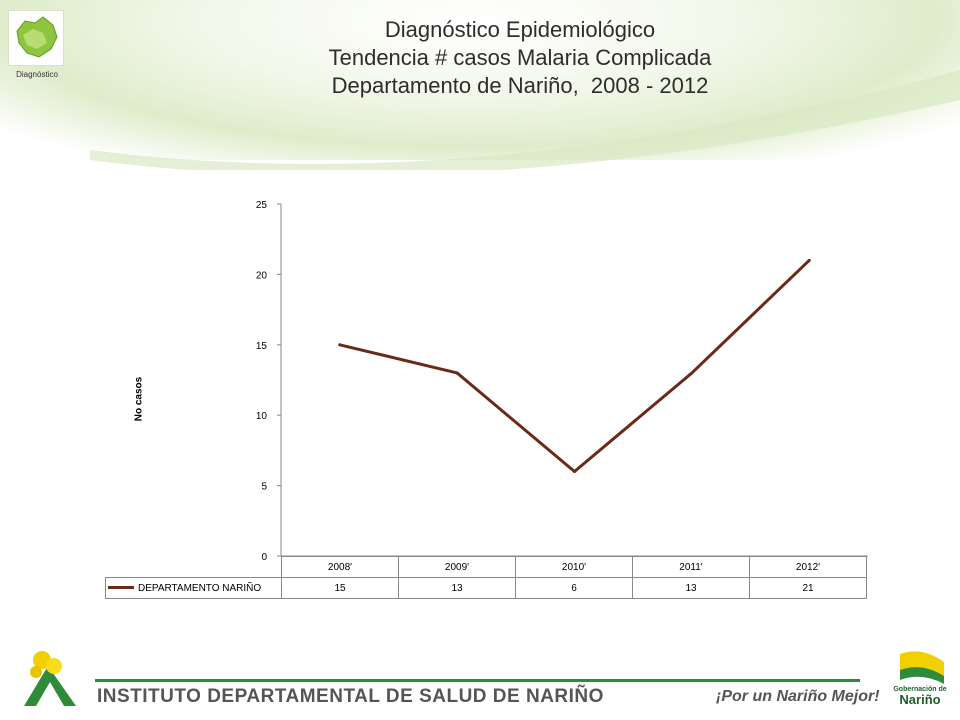 The image size is (960, 720). What do you see at coordinates (50, 678) in the screenshot?
I see `institute-flower-logo` at bounding box center [50, 678].